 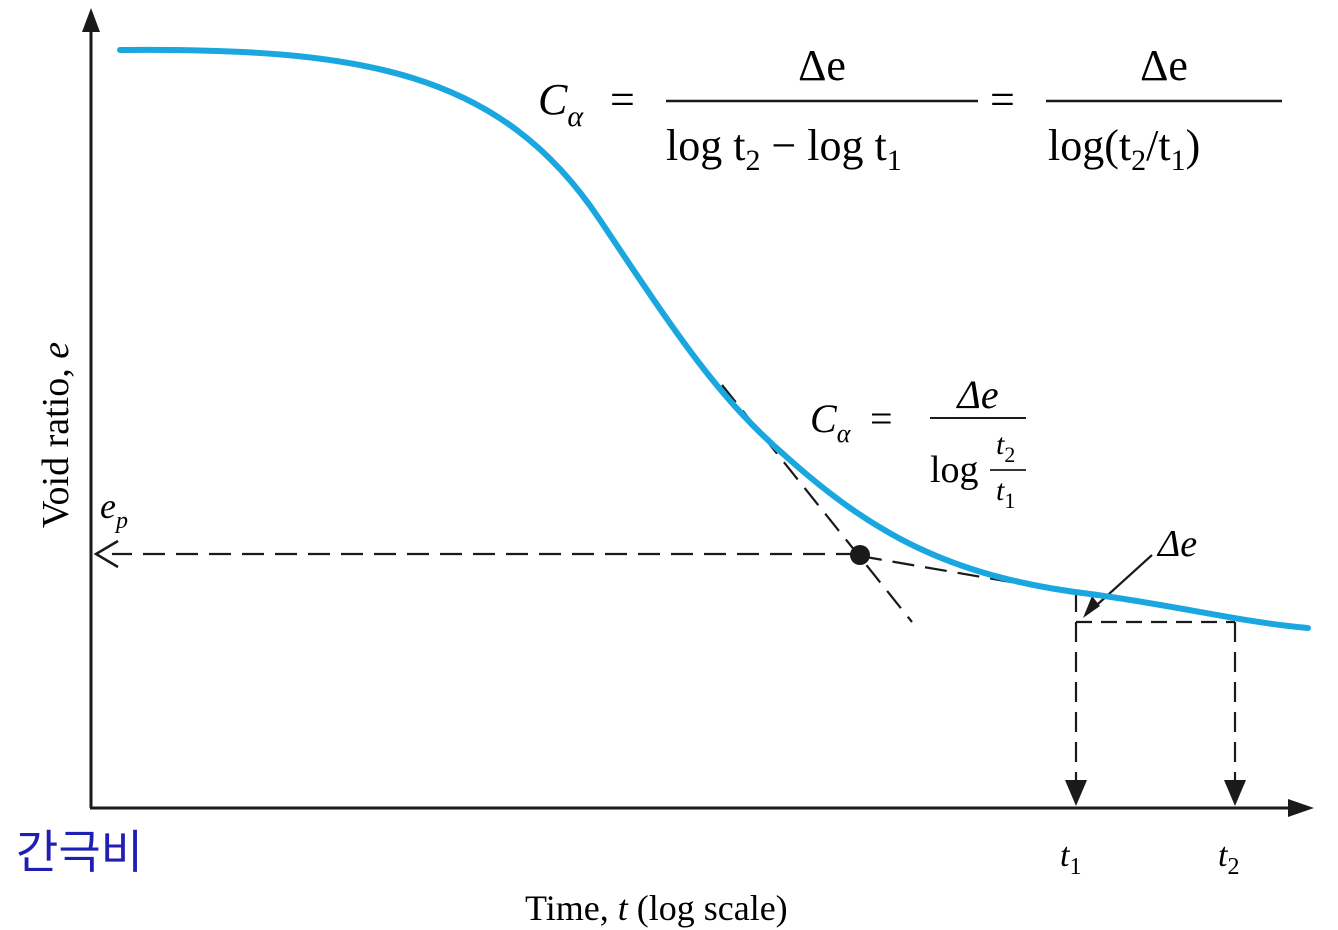 I want to click on korean-void-ratio-label: 간극비, so click(x=79, y=852).